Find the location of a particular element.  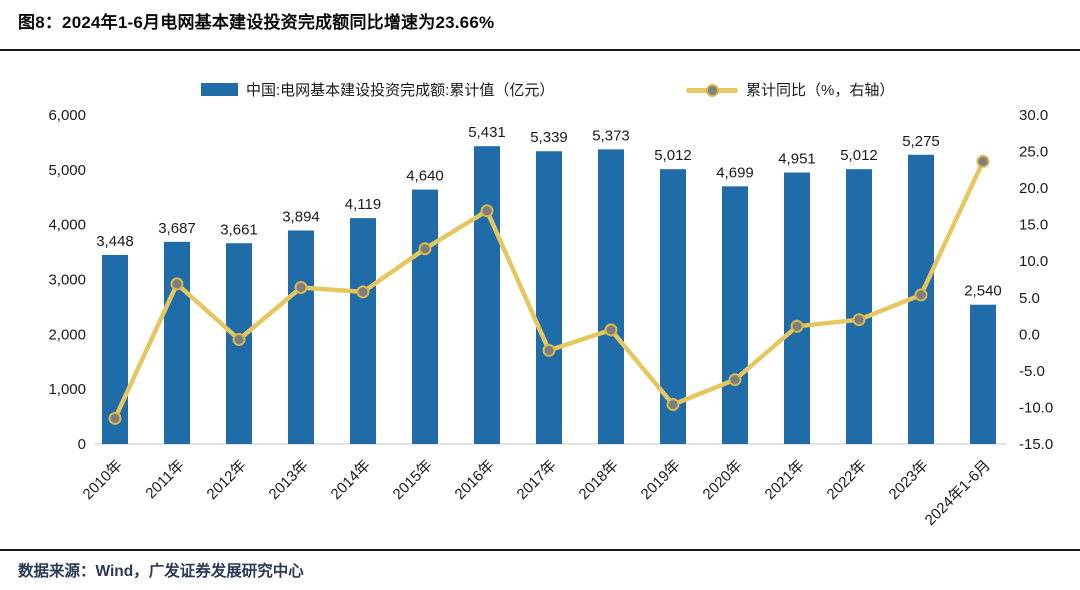

bar-series-swatch-icon is located at coordinates (219, 89).